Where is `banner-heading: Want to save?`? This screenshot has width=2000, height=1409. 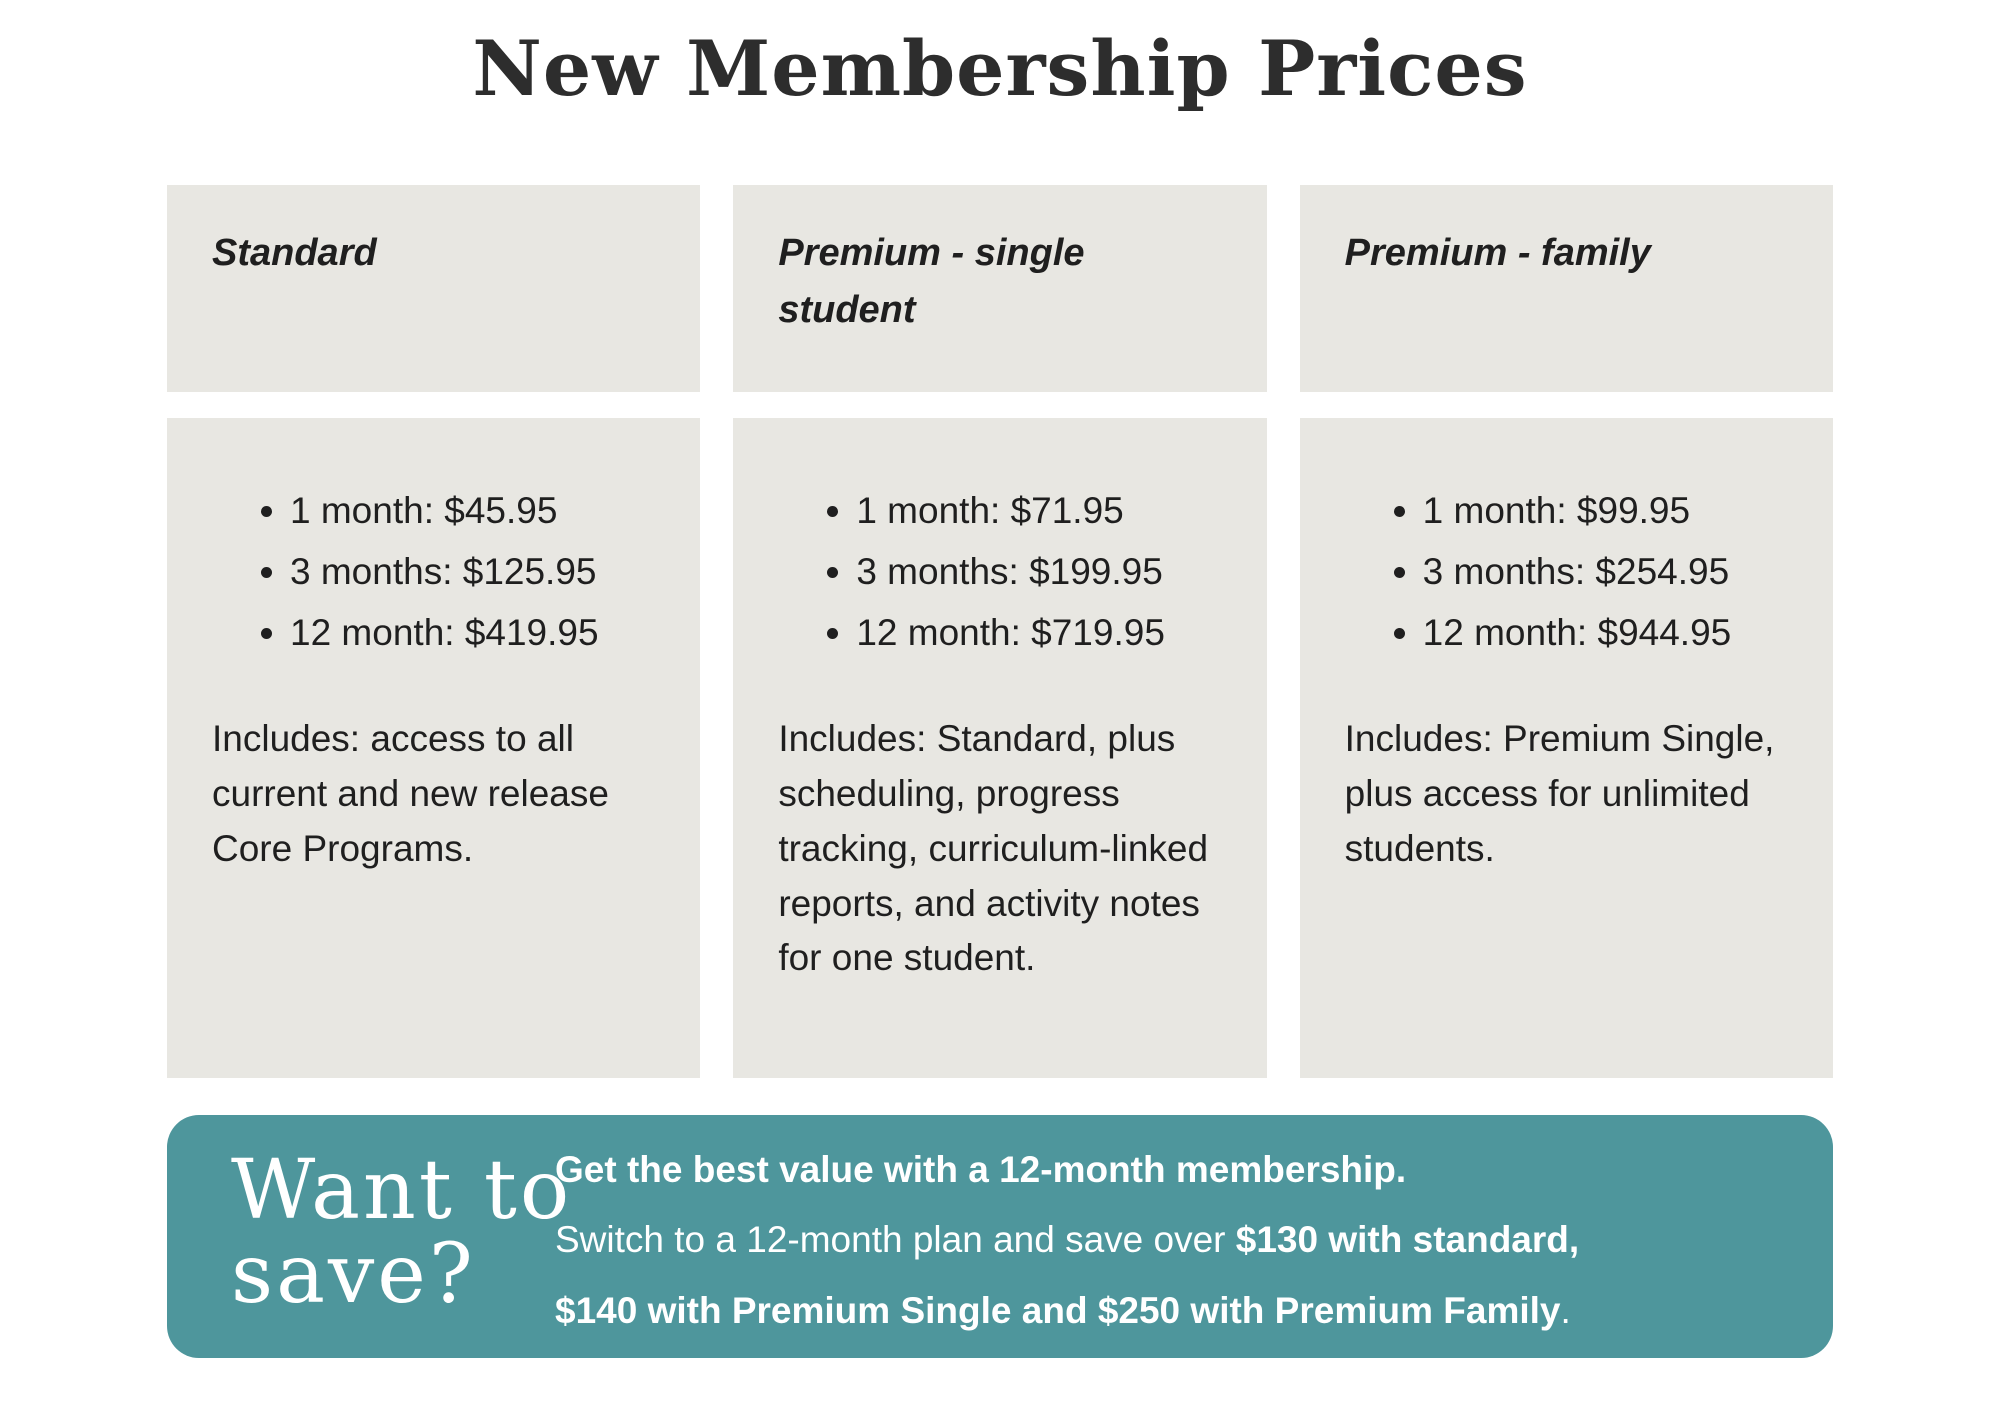
banner-heading: Want to save? is located at coordinates (401, 1232).